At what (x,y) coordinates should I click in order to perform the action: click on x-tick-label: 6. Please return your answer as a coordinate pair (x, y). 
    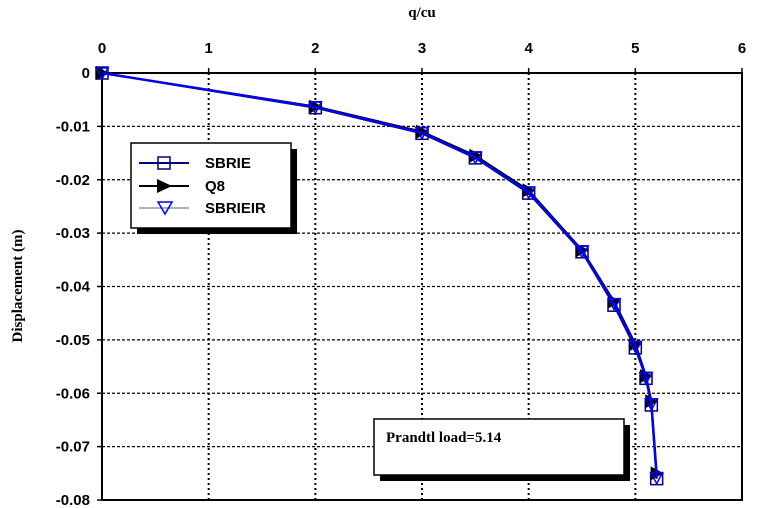
    Looking at the image, I should click on (742, 48).